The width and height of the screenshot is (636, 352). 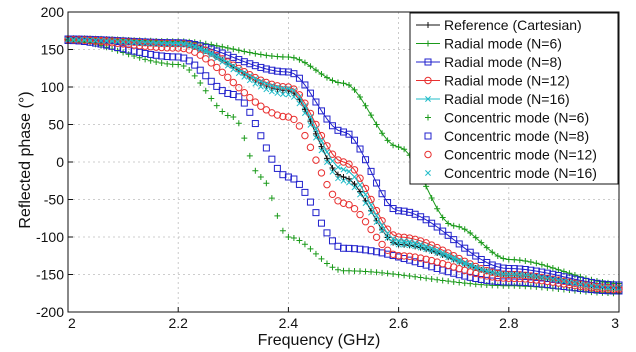 What do you see at coordinates (399, 323) in the screenshot?
I see `x-tick-label: 2.6` at bounding box center [399, 323].